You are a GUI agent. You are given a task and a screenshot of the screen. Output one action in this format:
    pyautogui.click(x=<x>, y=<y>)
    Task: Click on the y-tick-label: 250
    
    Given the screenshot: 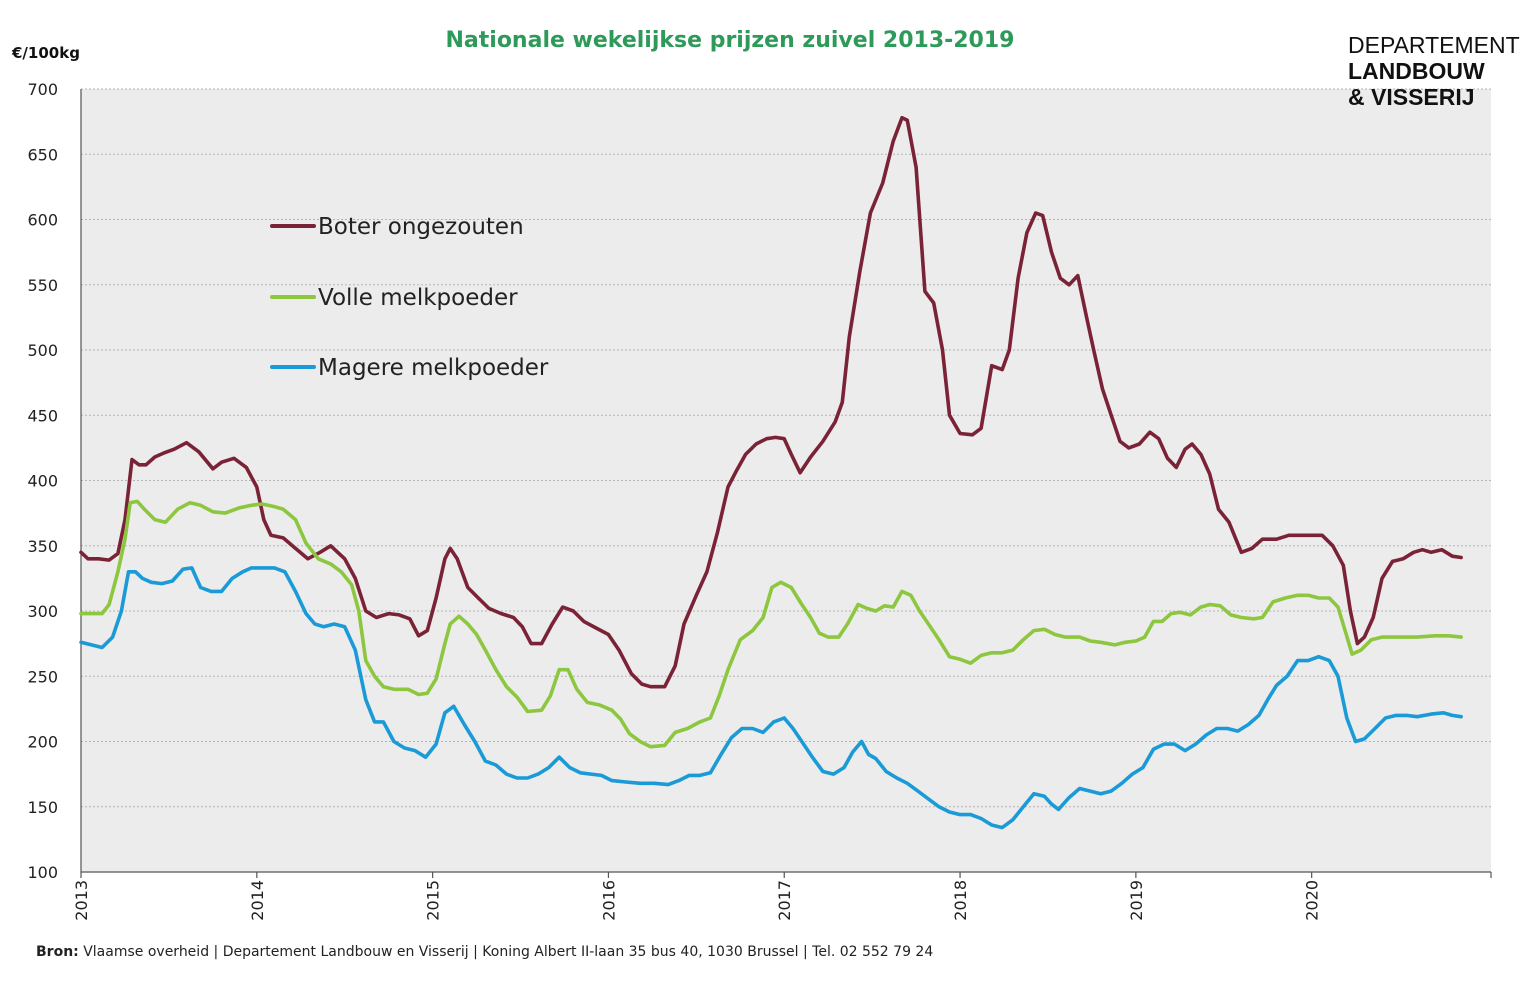 What is the action you would take?
    pyautogui.click(x=42, y=676)
    